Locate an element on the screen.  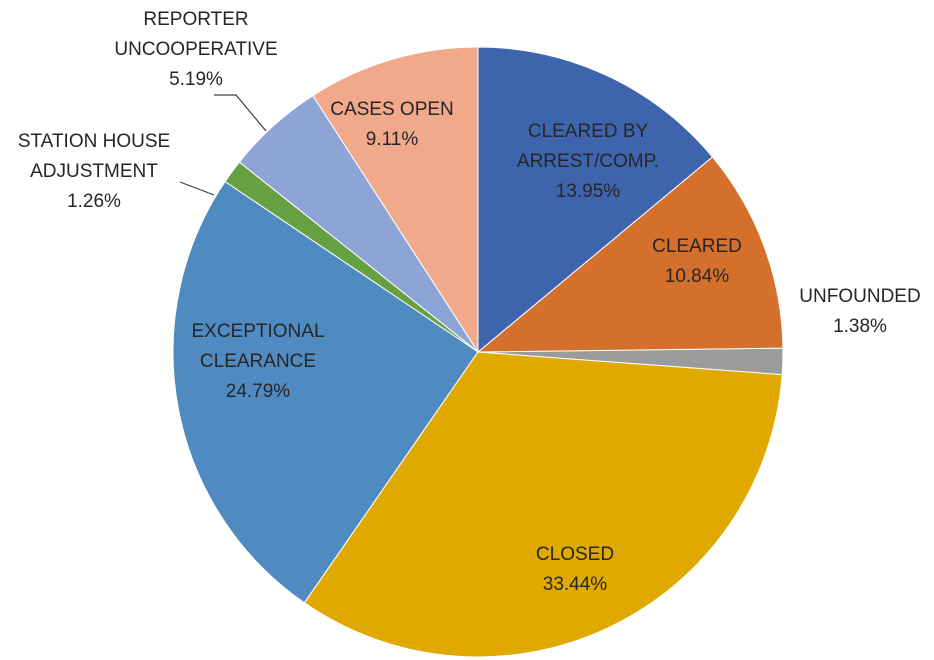
slice-label: CLEARED BY ARREST/COMP. 13.95% is located at coordinates (588, 162).